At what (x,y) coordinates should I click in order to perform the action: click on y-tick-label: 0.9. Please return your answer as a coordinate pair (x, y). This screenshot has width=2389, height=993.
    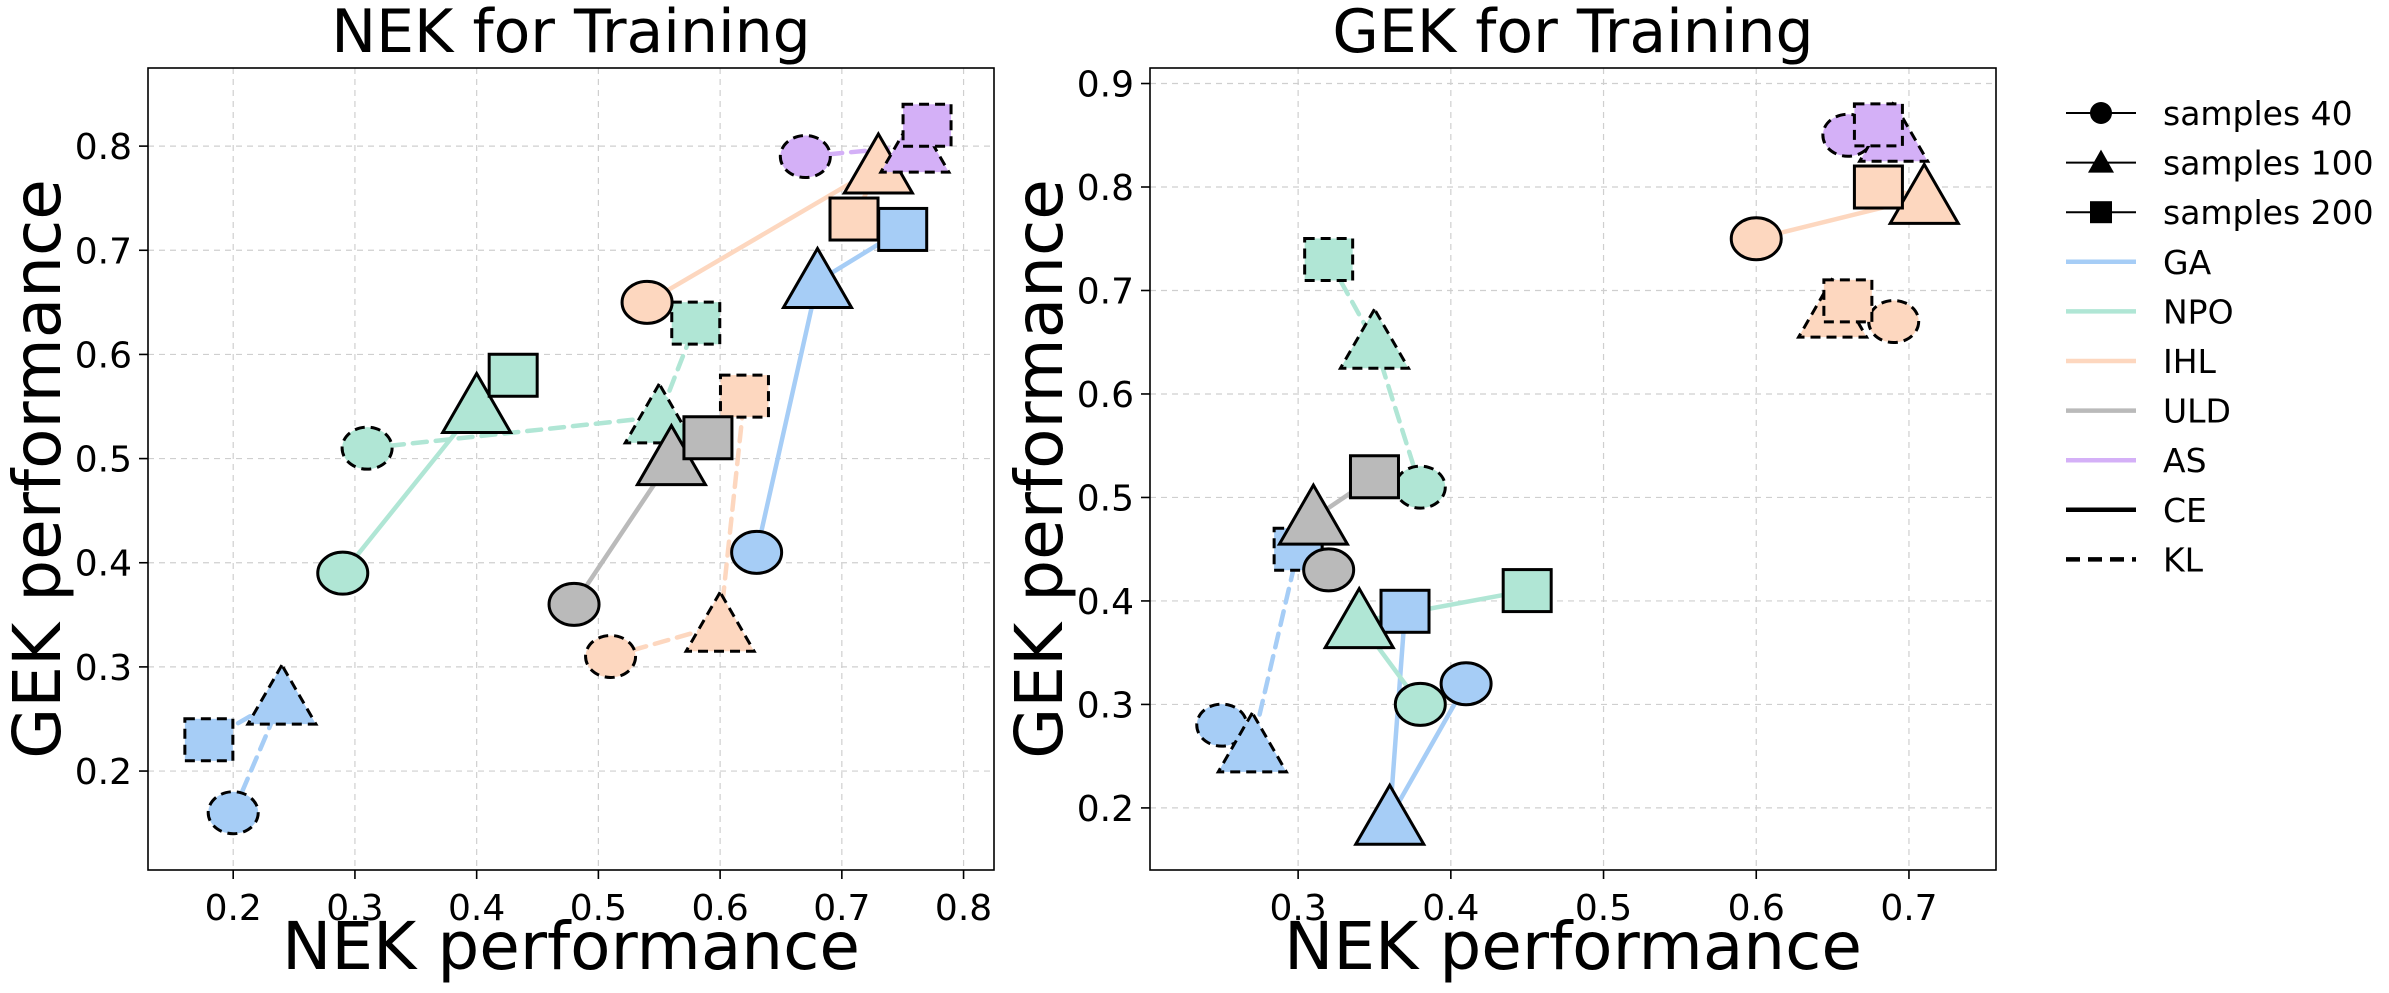
    Looking at the image, I should click on (1105, 85).